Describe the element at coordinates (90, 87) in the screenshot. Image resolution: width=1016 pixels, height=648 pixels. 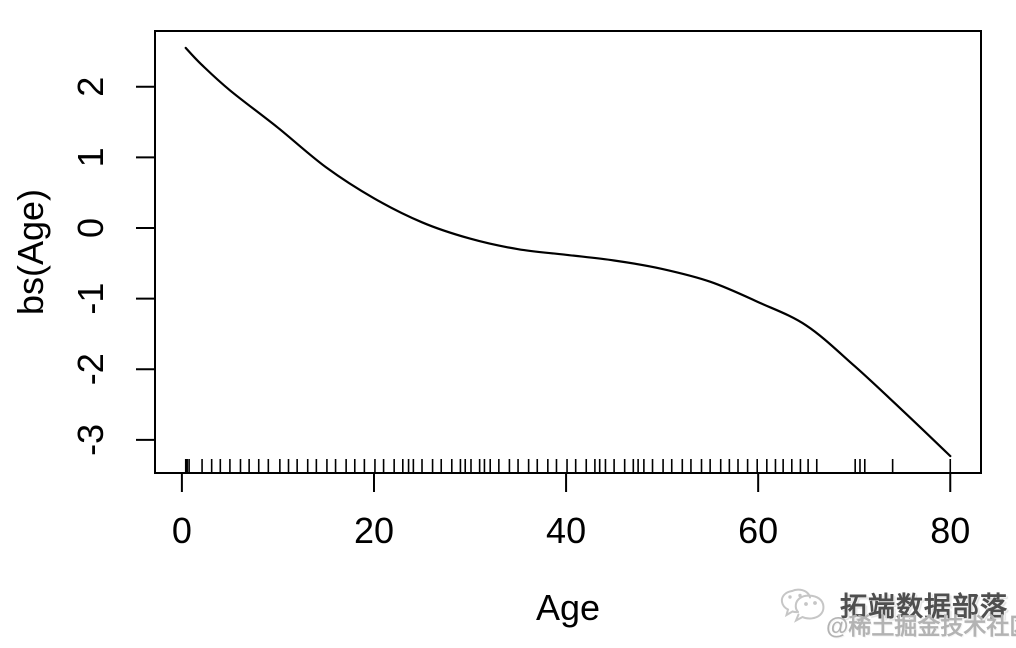
I see `y-tick-label: 2` at that location.